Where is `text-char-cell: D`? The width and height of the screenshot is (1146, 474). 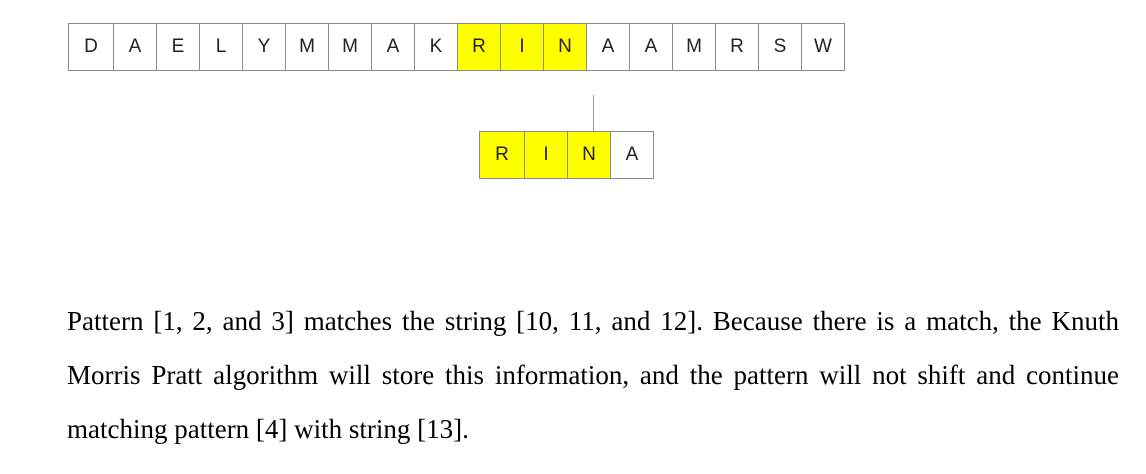
text-char-cell: D is located at coordinates (91, 47).